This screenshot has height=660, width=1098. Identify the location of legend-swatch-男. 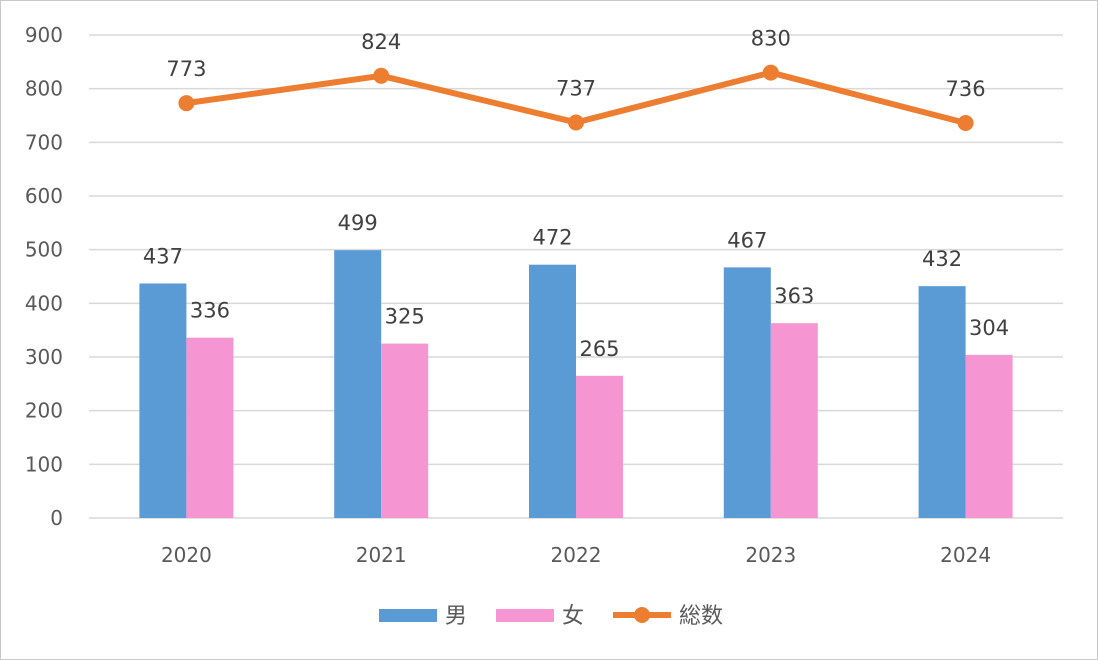
(408, 615).